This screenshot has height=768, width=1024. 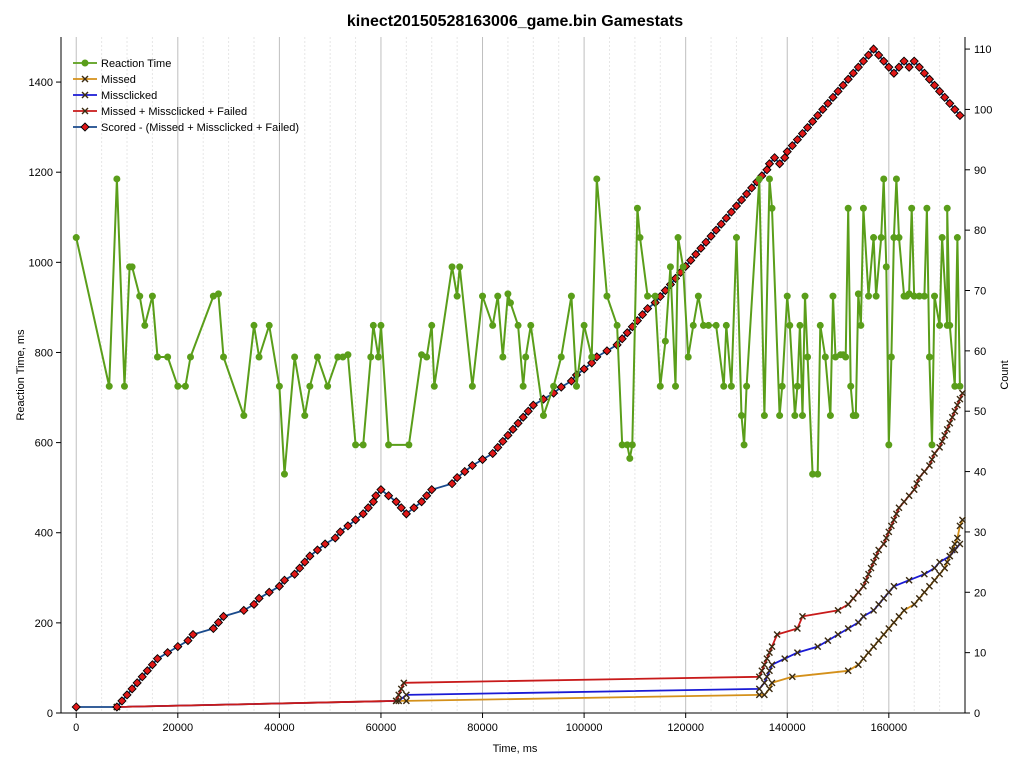 What do you see at coordinates (85, 79) in the screenshot?
I see `legend-marker` at bounding box center [85, 79].